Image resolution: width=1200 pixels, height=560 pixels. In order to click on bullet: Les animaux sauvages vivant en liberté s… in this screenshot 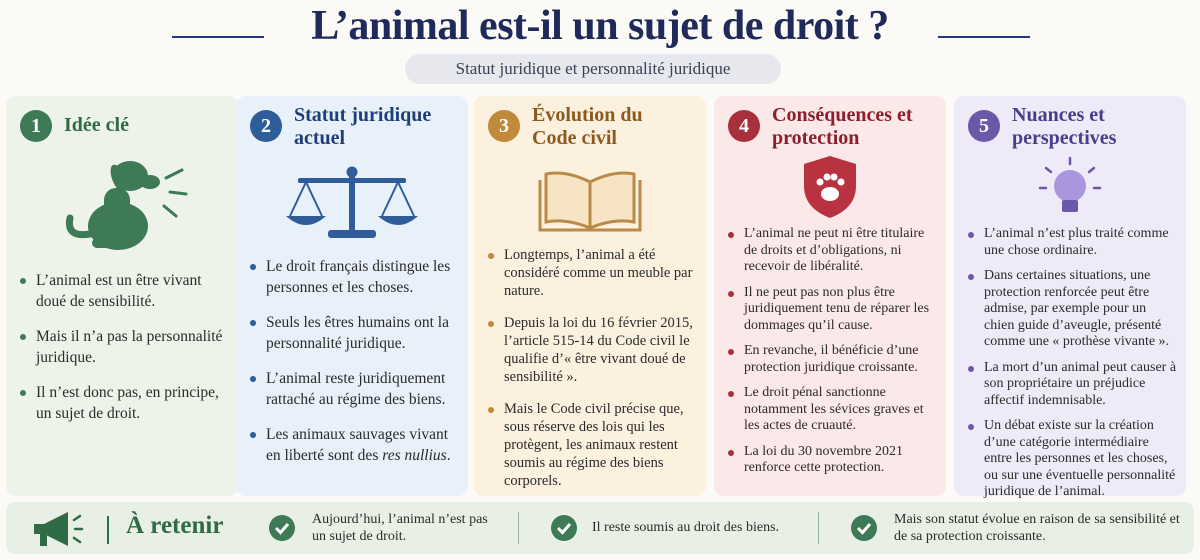, I will do `click(355, 445)`.